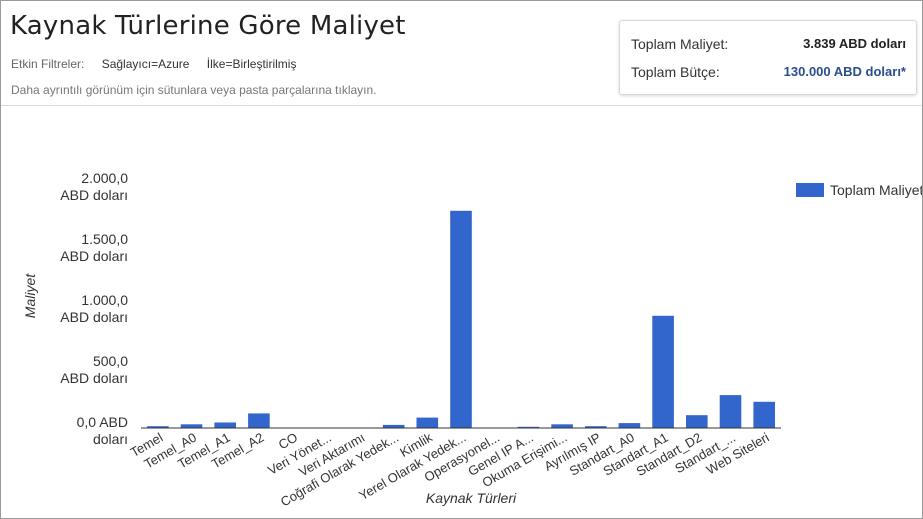 This screenshot has height=519, width=923. Describe the element at coordinates (104, 300) in the screenshot. I see `y-tick-label: 1.000,0` at that location.